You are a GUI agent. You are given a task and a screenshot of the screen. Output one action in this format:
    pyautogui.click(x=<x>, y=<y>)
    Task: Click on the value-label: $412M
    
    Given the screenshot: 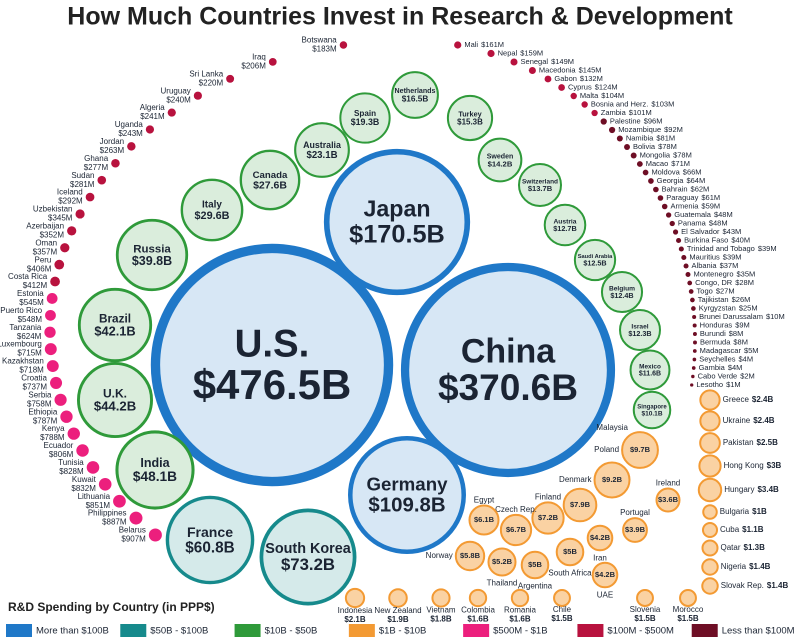 What is the action you would take?
    pyautogui.click(x=35, y=285)
    